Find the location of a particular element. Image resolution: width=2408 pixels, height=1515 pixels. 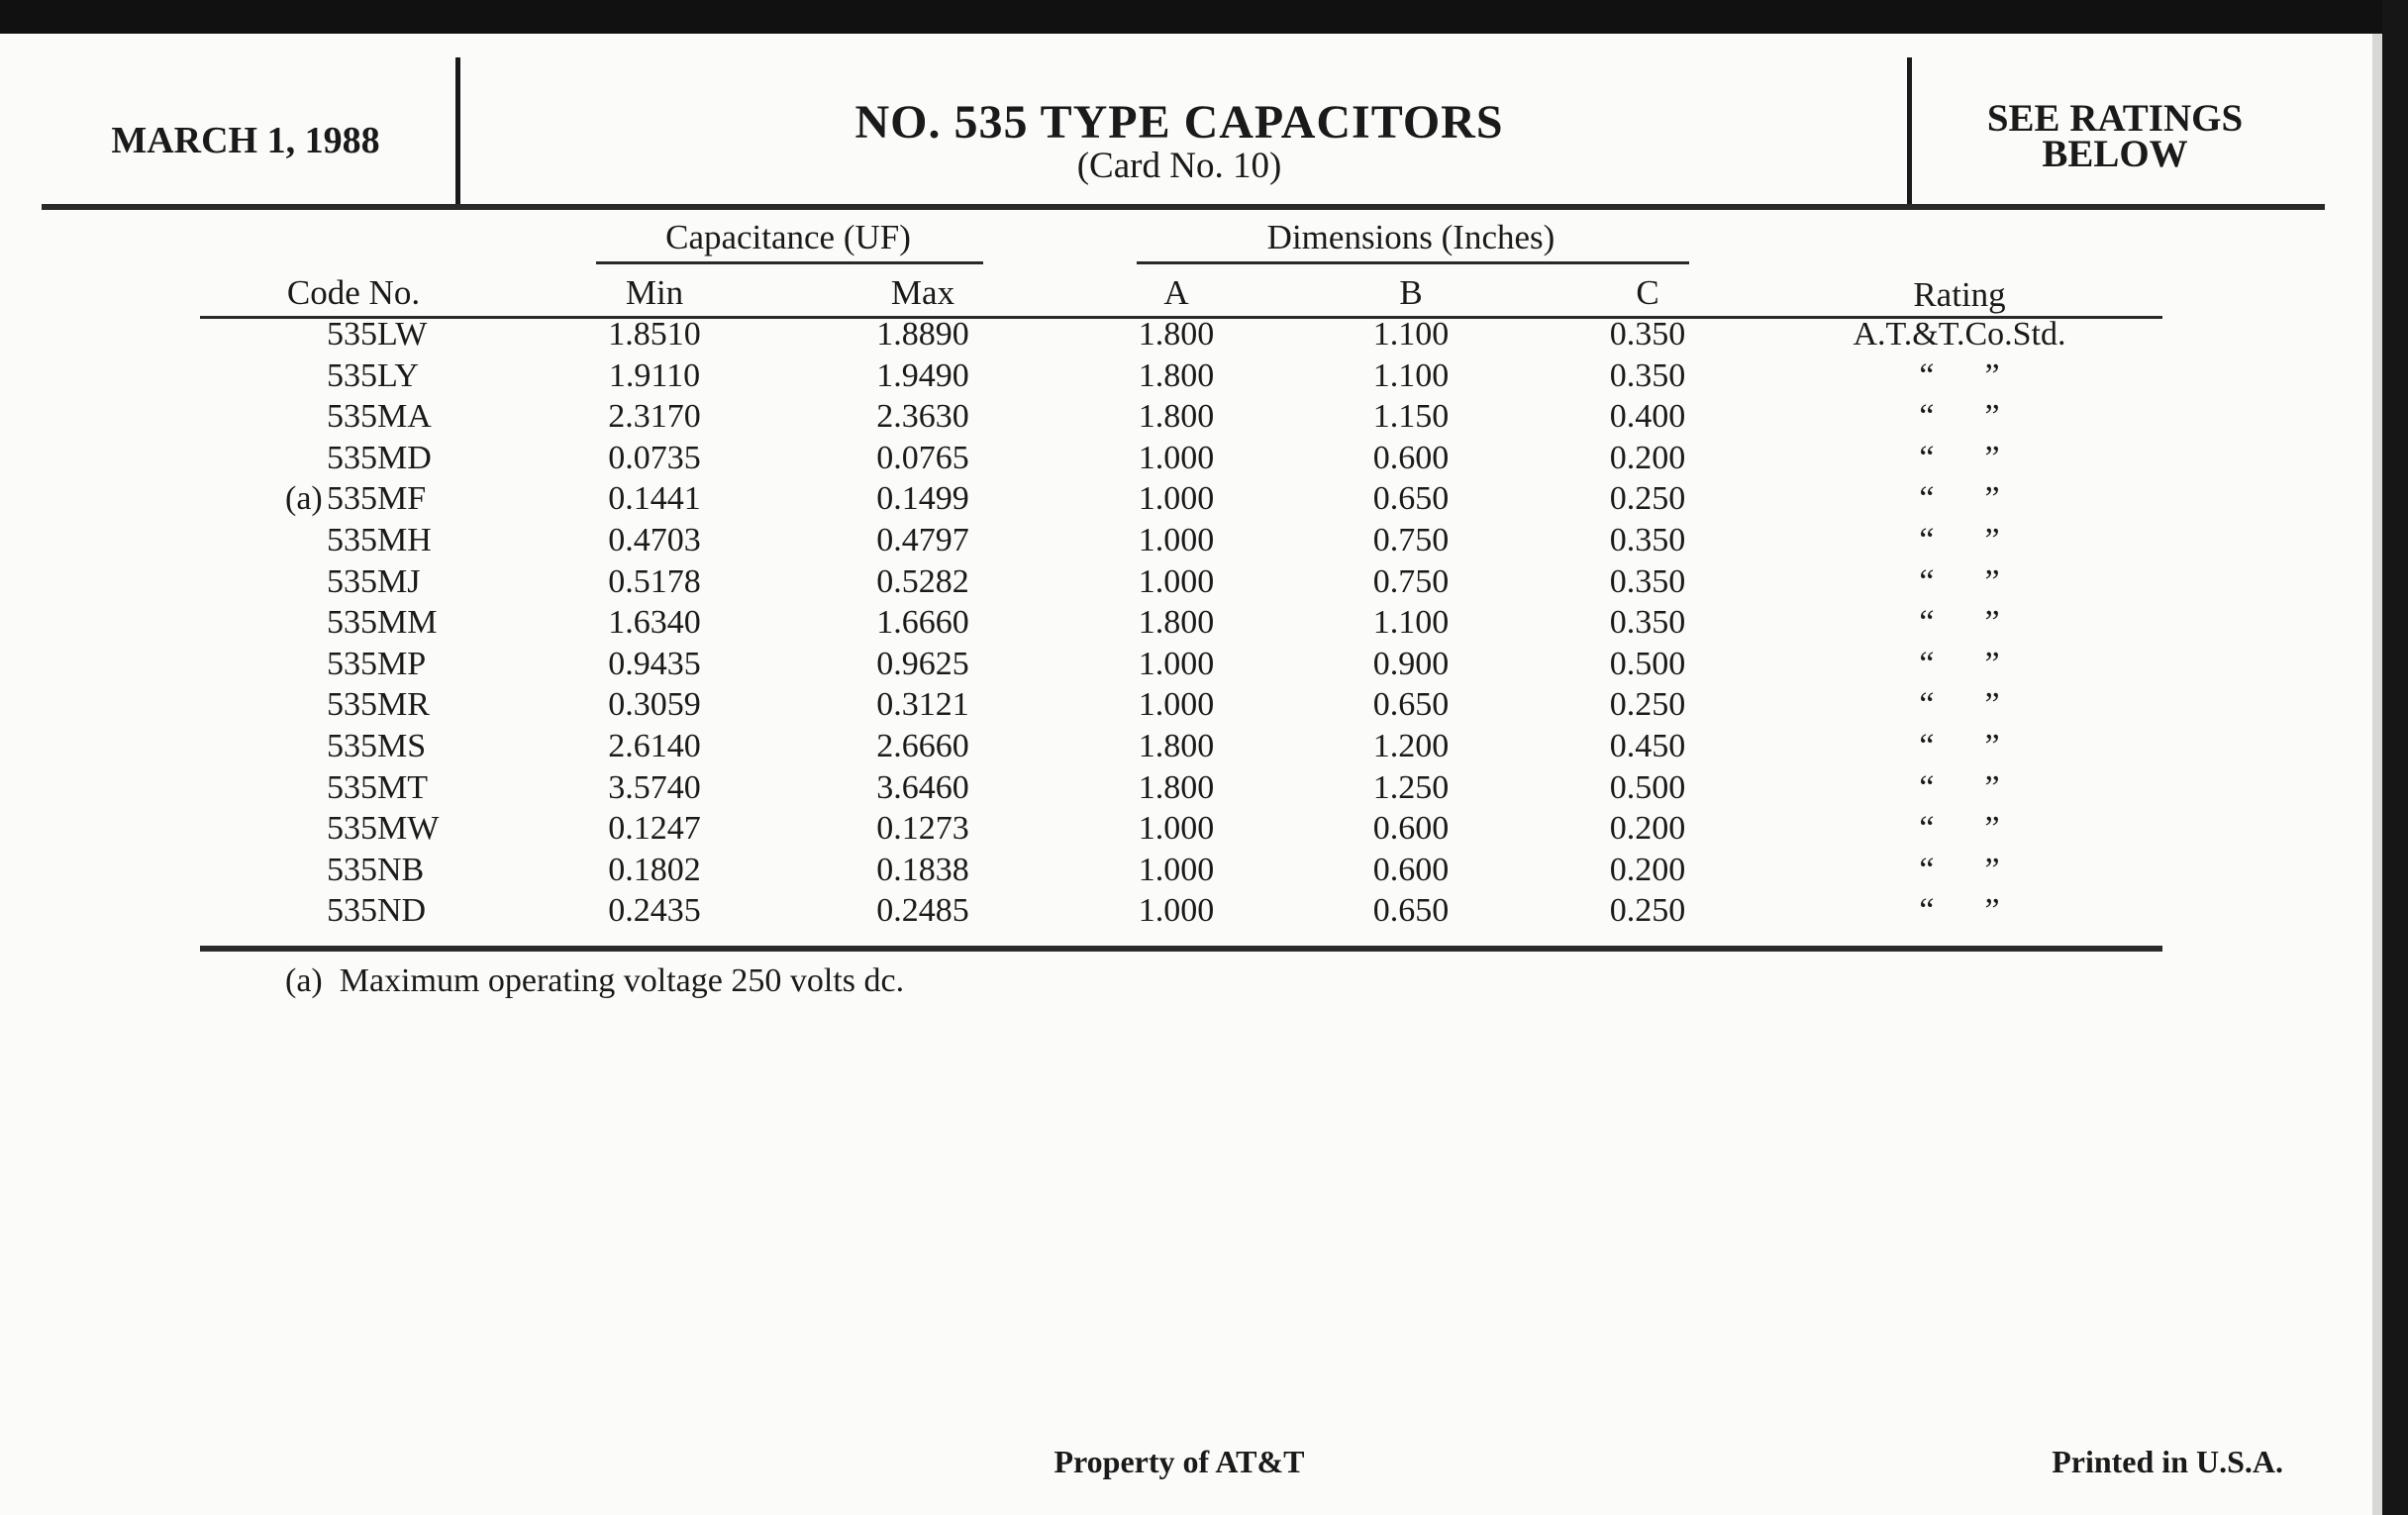

card-subtitle: (Card No. 10) is located at coordinates (1179, 166).